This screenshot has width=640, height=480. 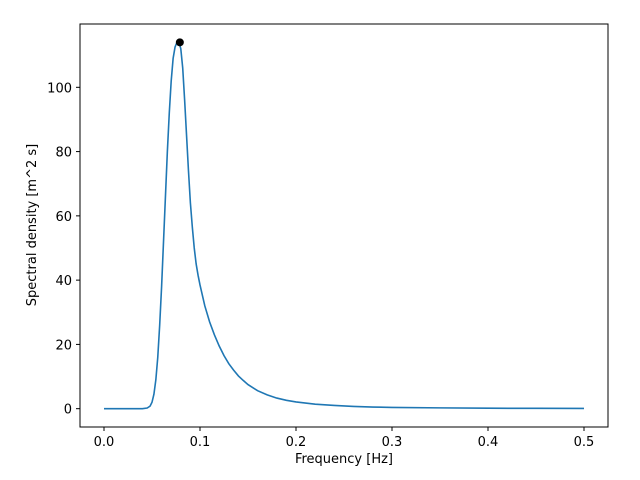 What do you see at coordinates (63, 153) in the screenshot?
I see `y-tick-label: 80` at bounding box center [63, 153].